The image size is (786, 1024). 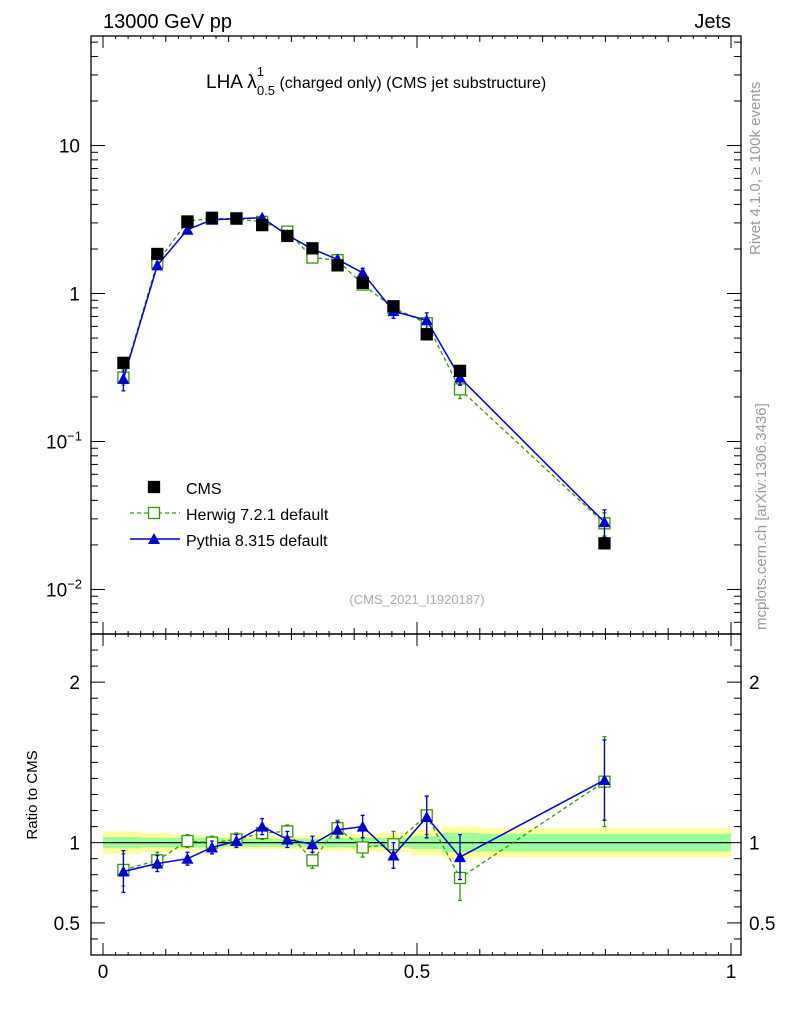 What do you see at coordinates (154, 487) in the screenshot?
I see `legend-cms-marker` at bounding box center [154, 487].